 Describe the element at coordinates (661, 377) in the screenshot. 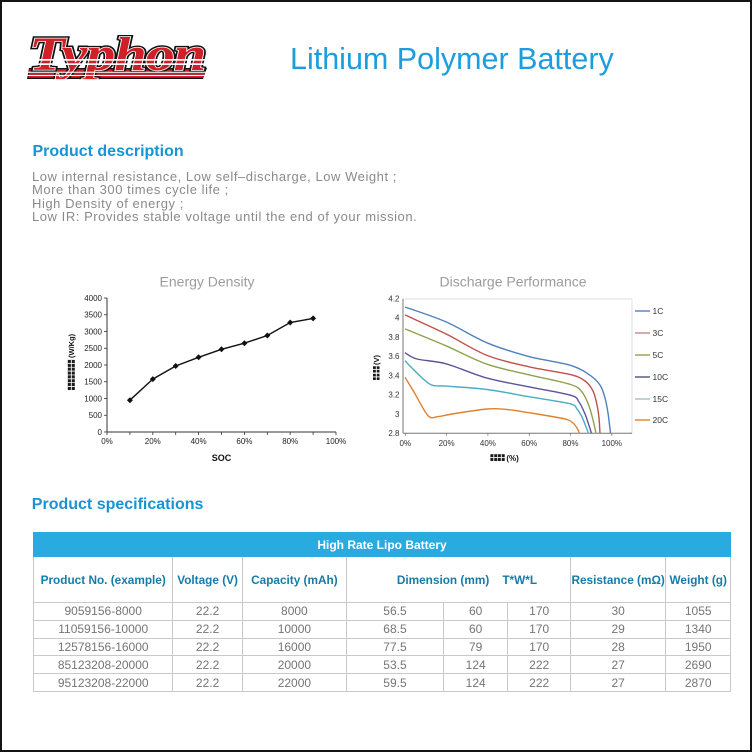

I see `svg-text: 10C` at that location.